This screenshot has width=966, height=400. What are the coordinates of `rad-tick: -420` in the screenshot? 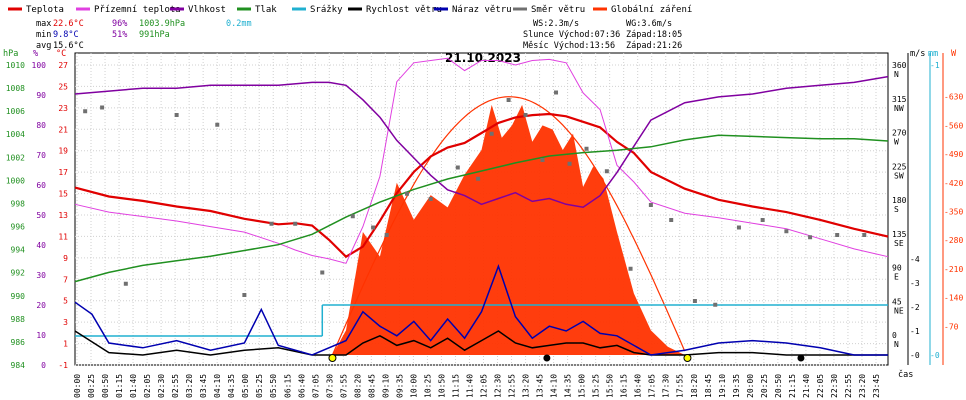 It's located at (953, 183).